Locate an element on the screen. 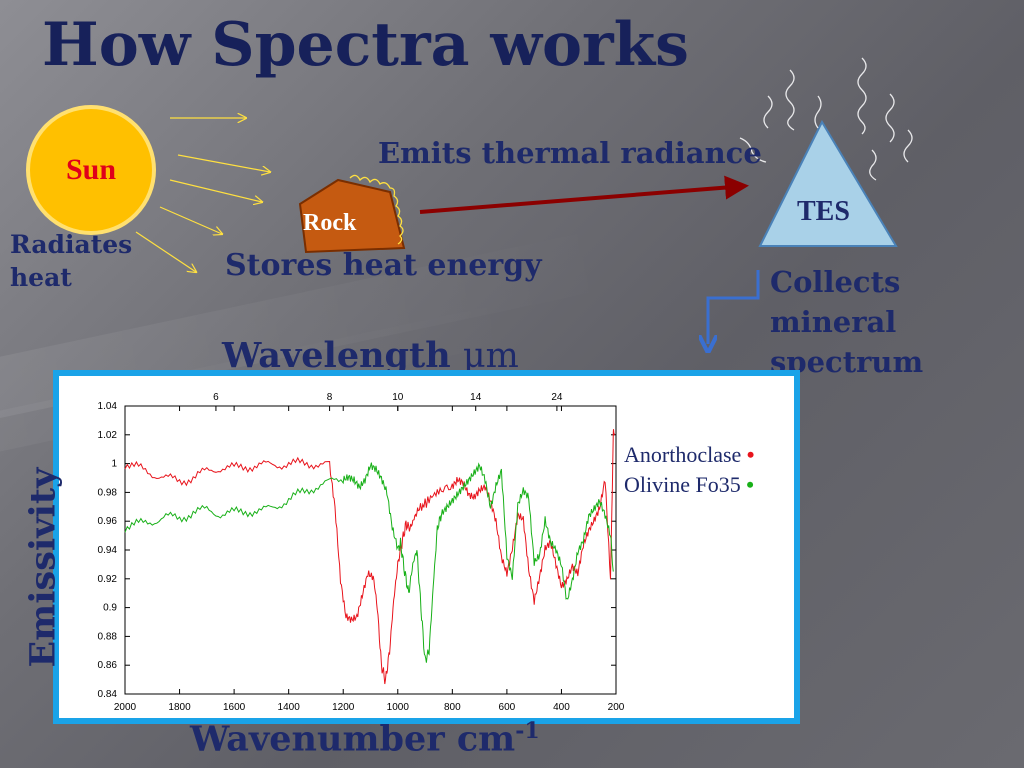 This screenshot has height=768, width=1024. chart-legend: Anorthoclase • Olivine Fo35 • is located at coordinates (689, 470).